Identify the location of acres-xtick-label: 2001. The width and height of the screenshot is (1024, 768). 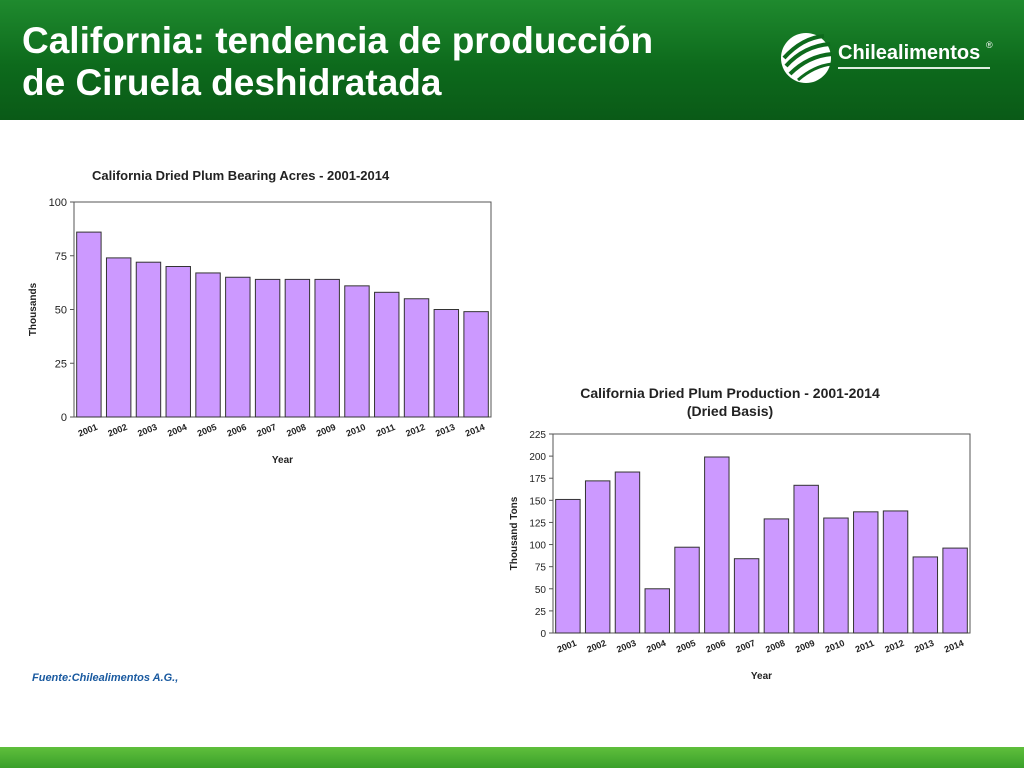
(88, 430).